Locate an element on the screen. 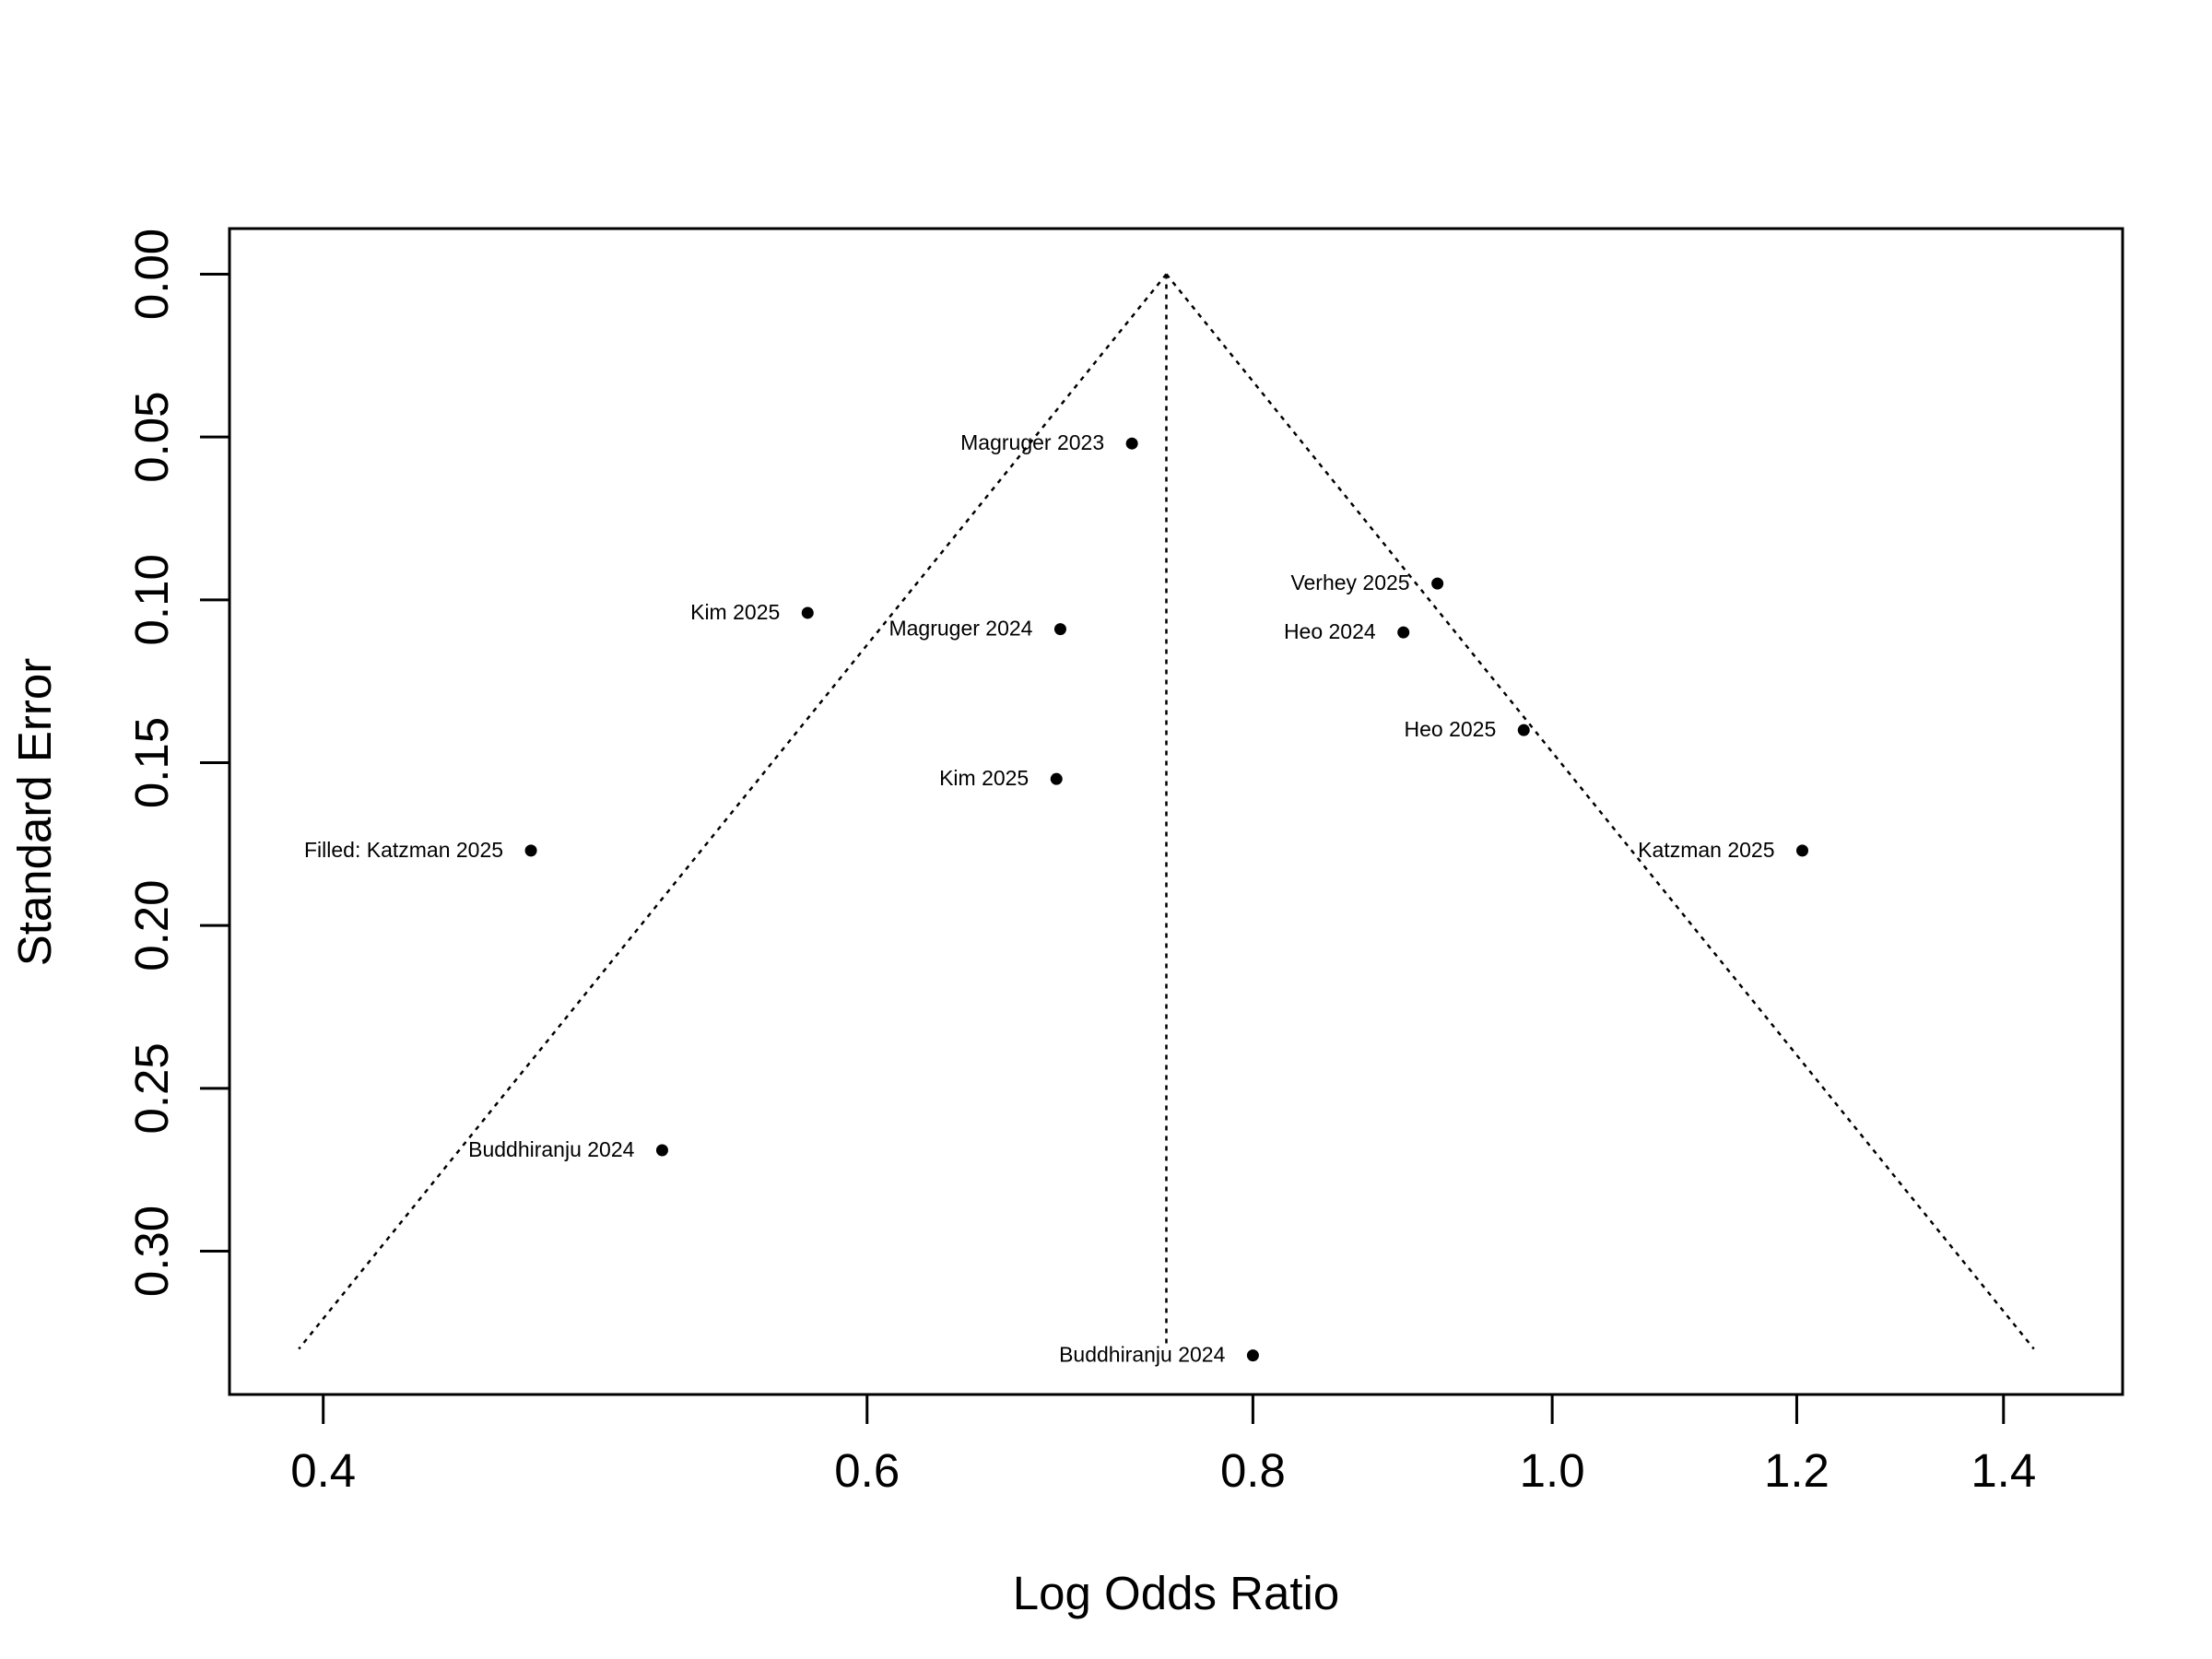 This screenshot has width=2212, height=1659. point-label: Magruger 2023 is located at coordinates (1032, 442).